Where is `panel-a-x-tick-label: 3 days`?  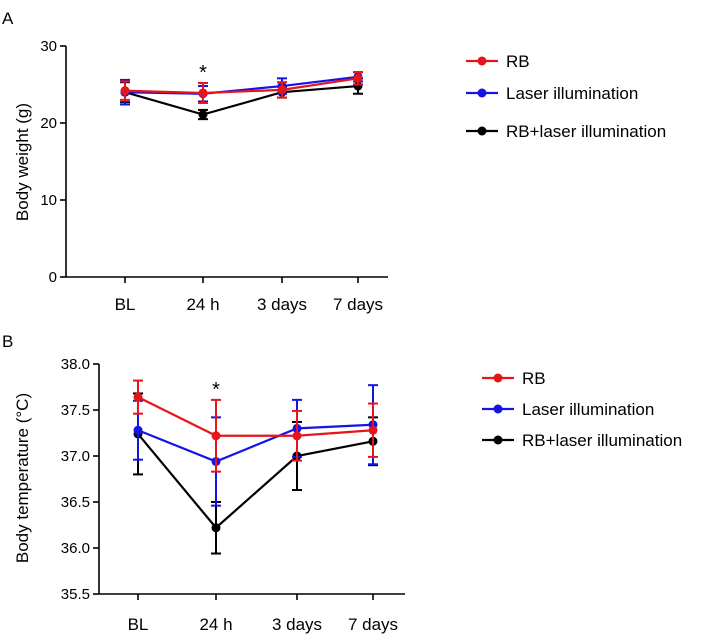 panel-a-x-tick-label: 3 days is located at coordinates (282, 304).